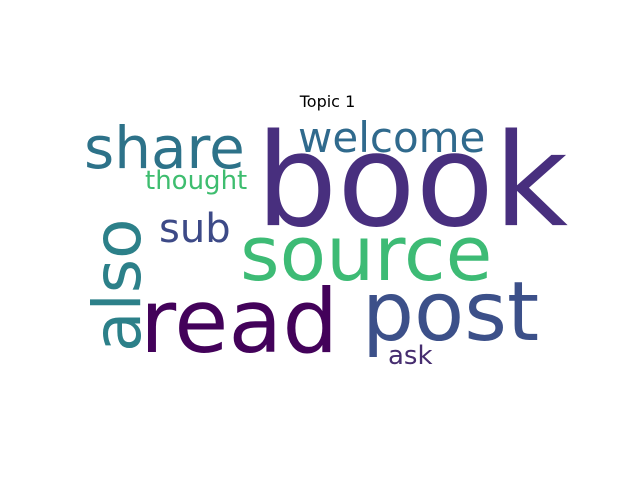  What do you see at coordinates (450, 312) in the screenshot?
I see `word-post: post` at bounding box center [450, 312].